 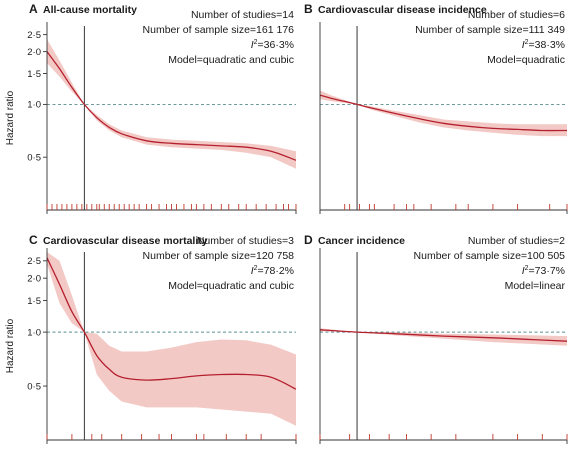 I want to click on panel-c-estimate-curve, so click(x=171, y=323).